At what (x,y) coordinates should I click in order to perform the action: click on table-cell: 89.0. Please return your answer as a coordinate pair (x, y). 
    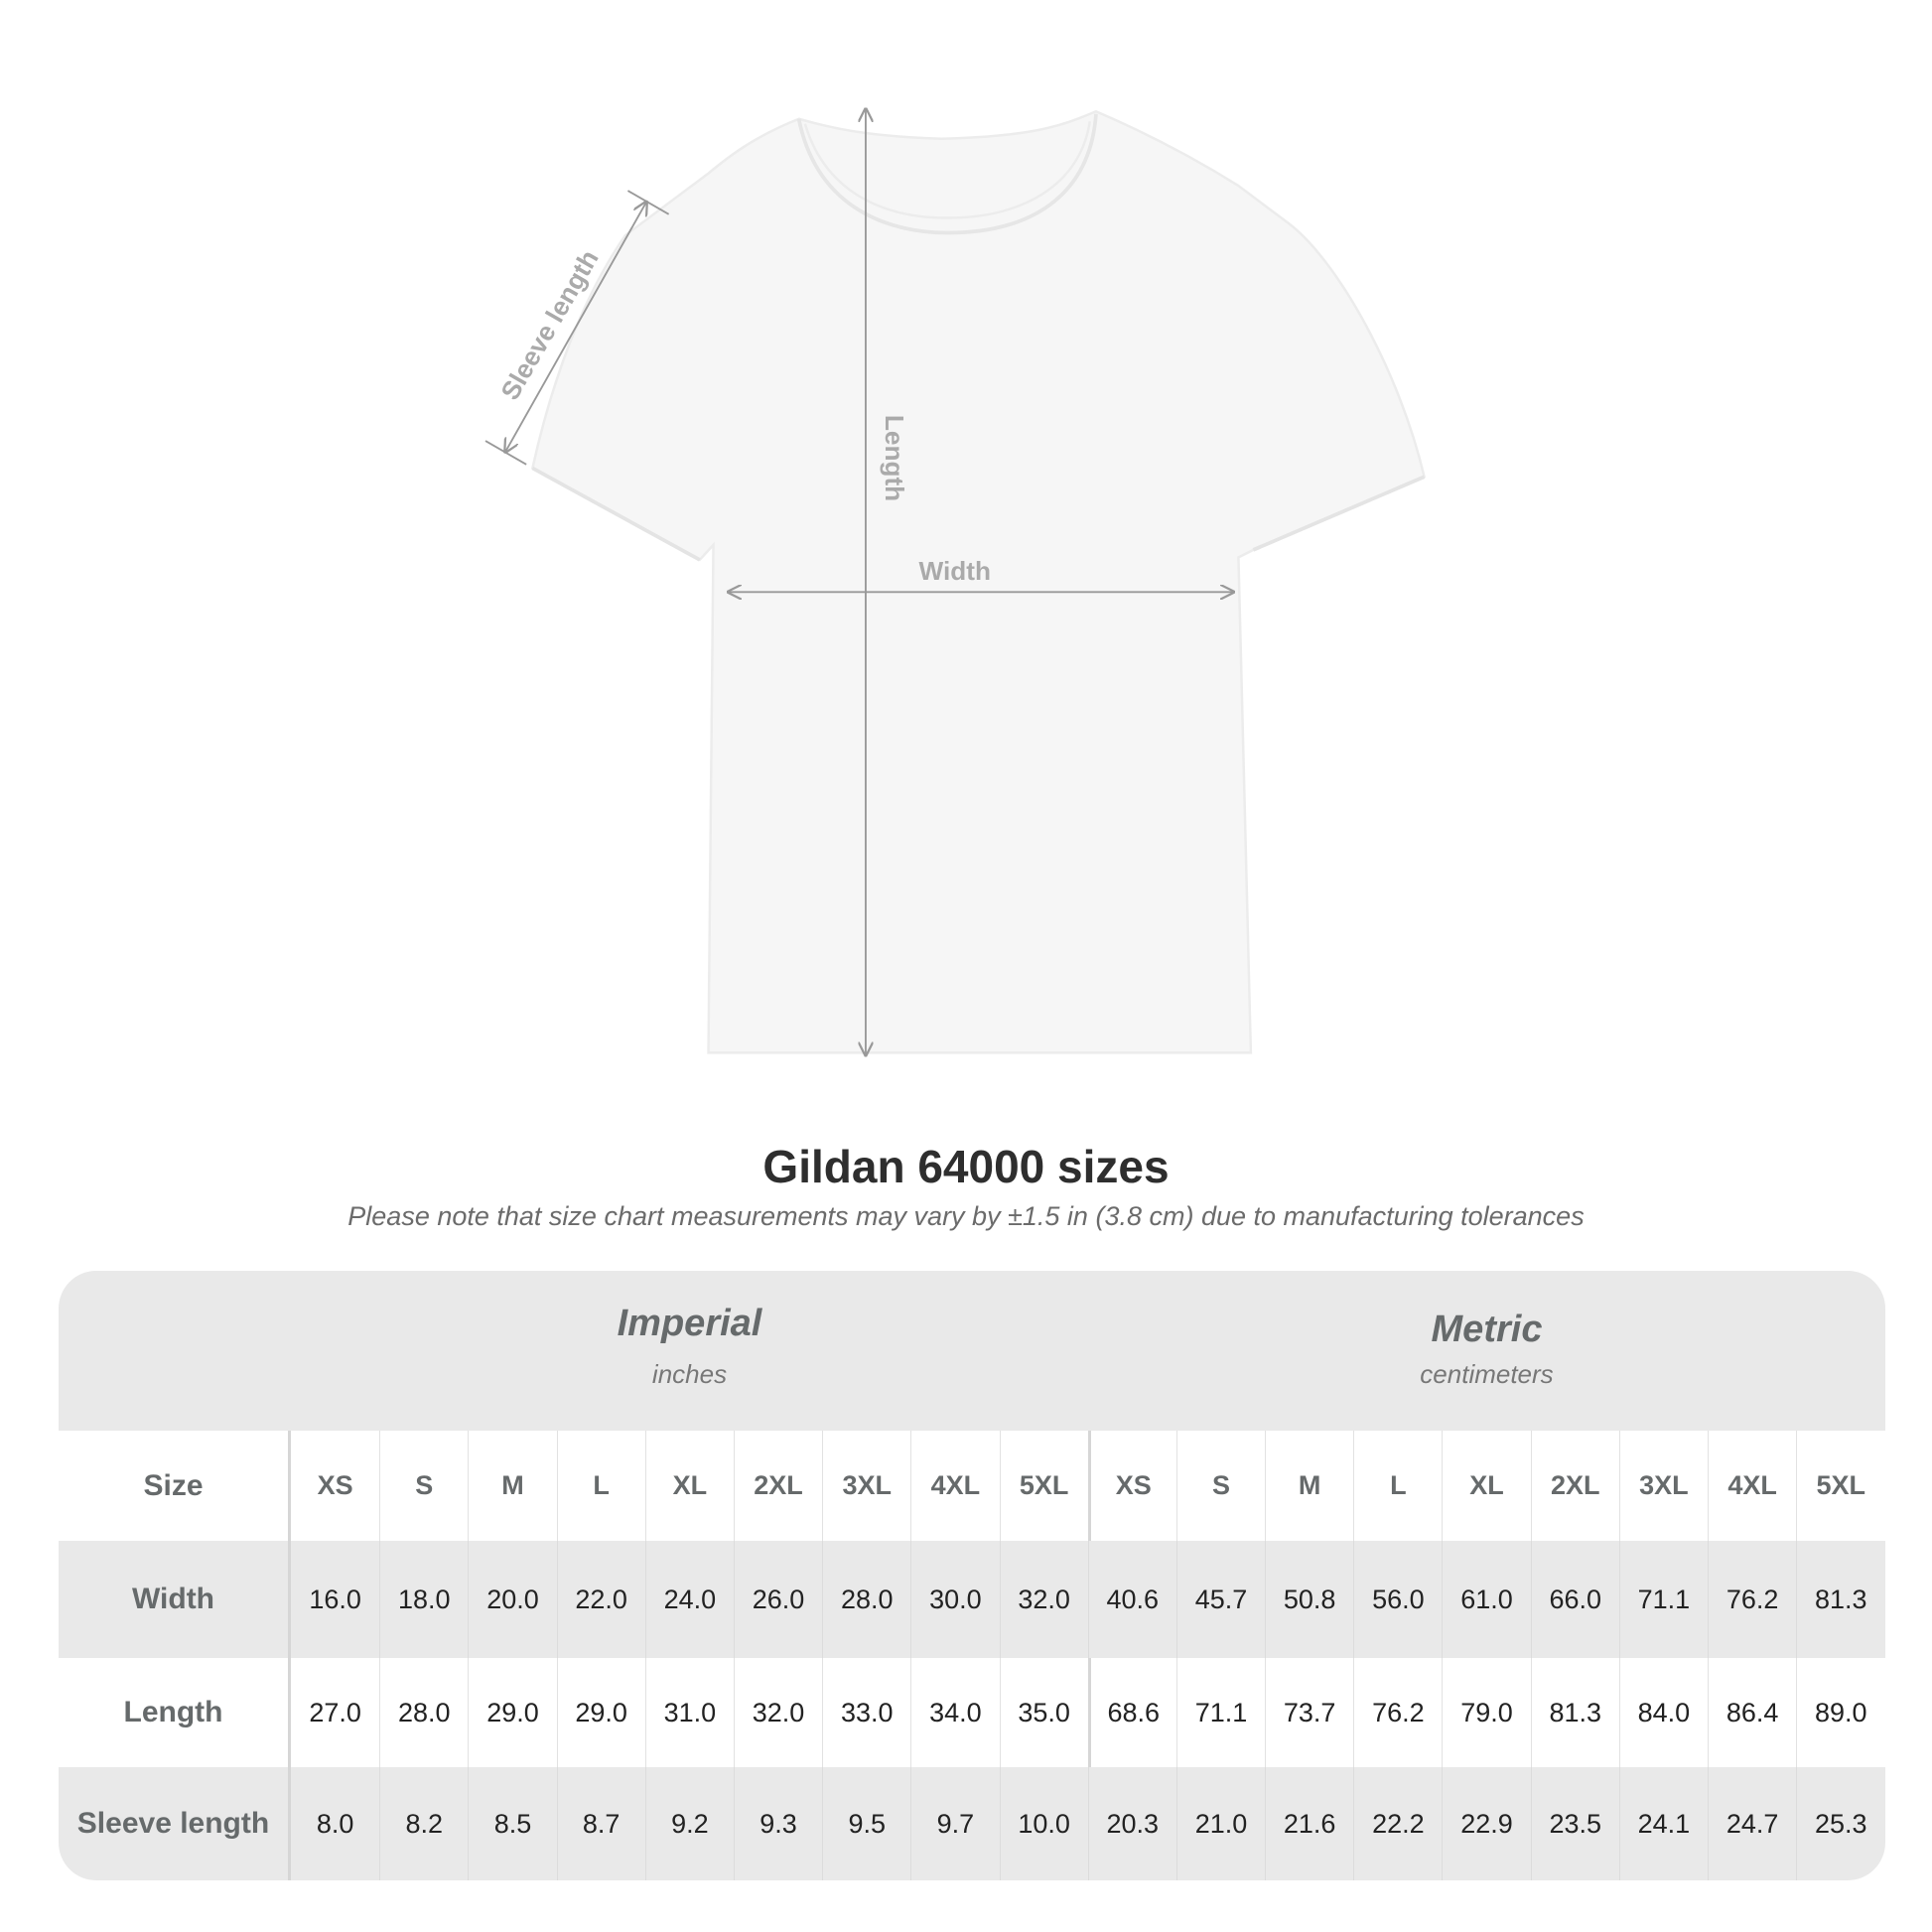
    Looking at the image, I should click on (1840, 1713).